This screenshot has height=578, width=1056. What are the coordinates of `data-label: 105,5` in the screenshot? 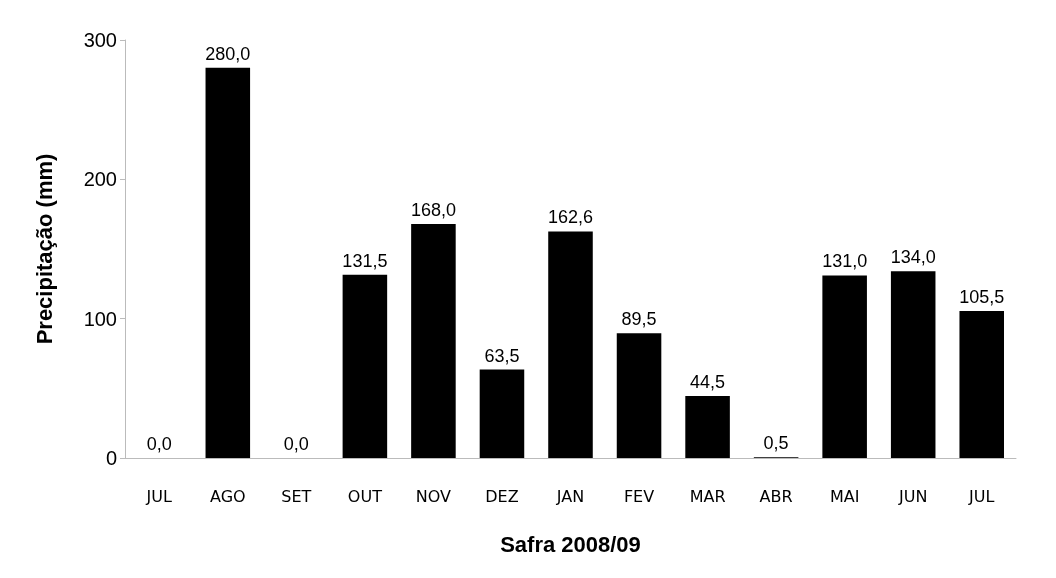 It's located at (982, 297).